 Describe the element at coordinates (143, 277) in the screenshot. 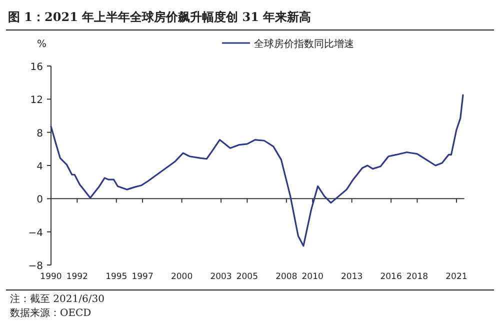

I see `x-tick-label: 1997` at that location.